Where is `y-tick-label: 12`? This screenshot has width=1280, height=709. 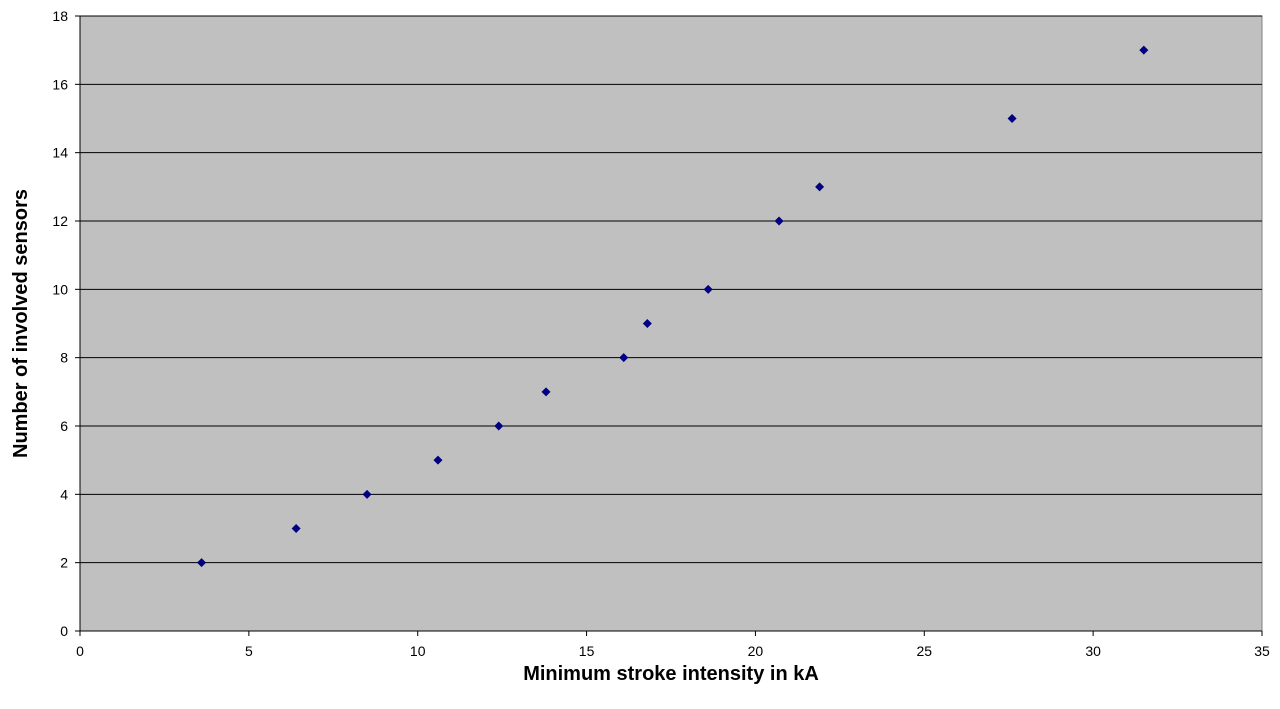 y-tick-label: 12 is located at coordinates (60, 221).